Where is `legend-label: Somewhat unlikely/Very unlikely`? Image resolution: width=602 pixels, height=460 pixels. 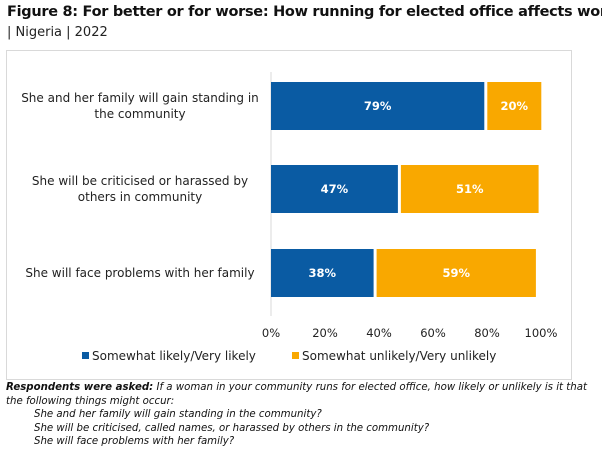 legend-label: Somewhat unlikely/Very unlikely is located at coordinates (399, 356).